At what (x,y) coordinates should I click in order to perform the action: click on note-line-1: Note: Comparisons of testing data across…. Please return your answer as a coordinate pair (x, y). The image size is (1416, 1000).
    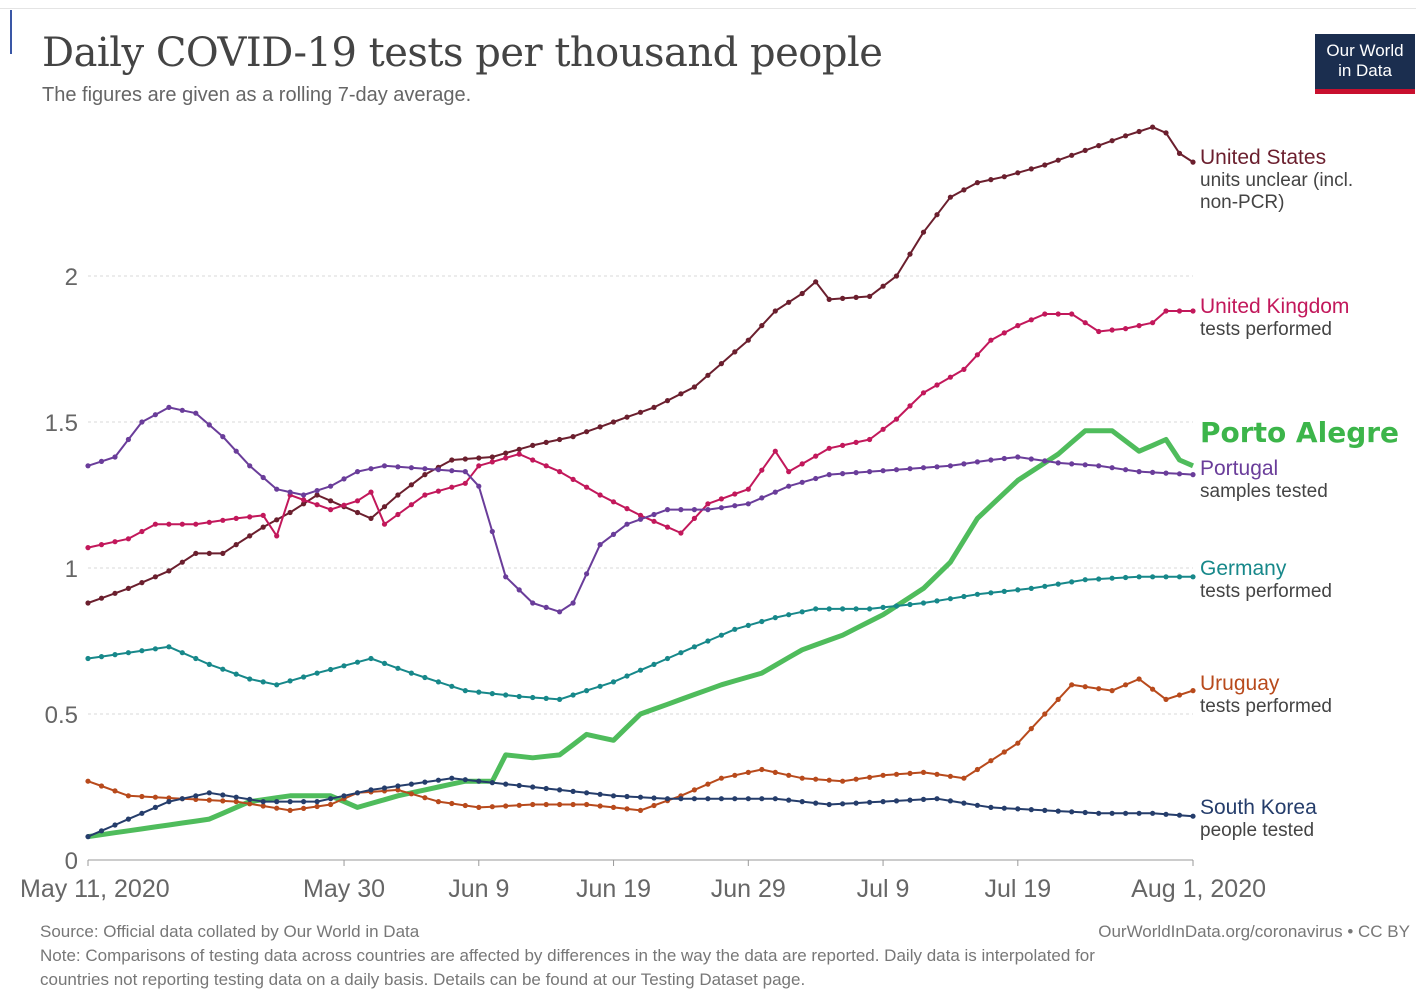
    Looking at the image, I should click on (567, 955).